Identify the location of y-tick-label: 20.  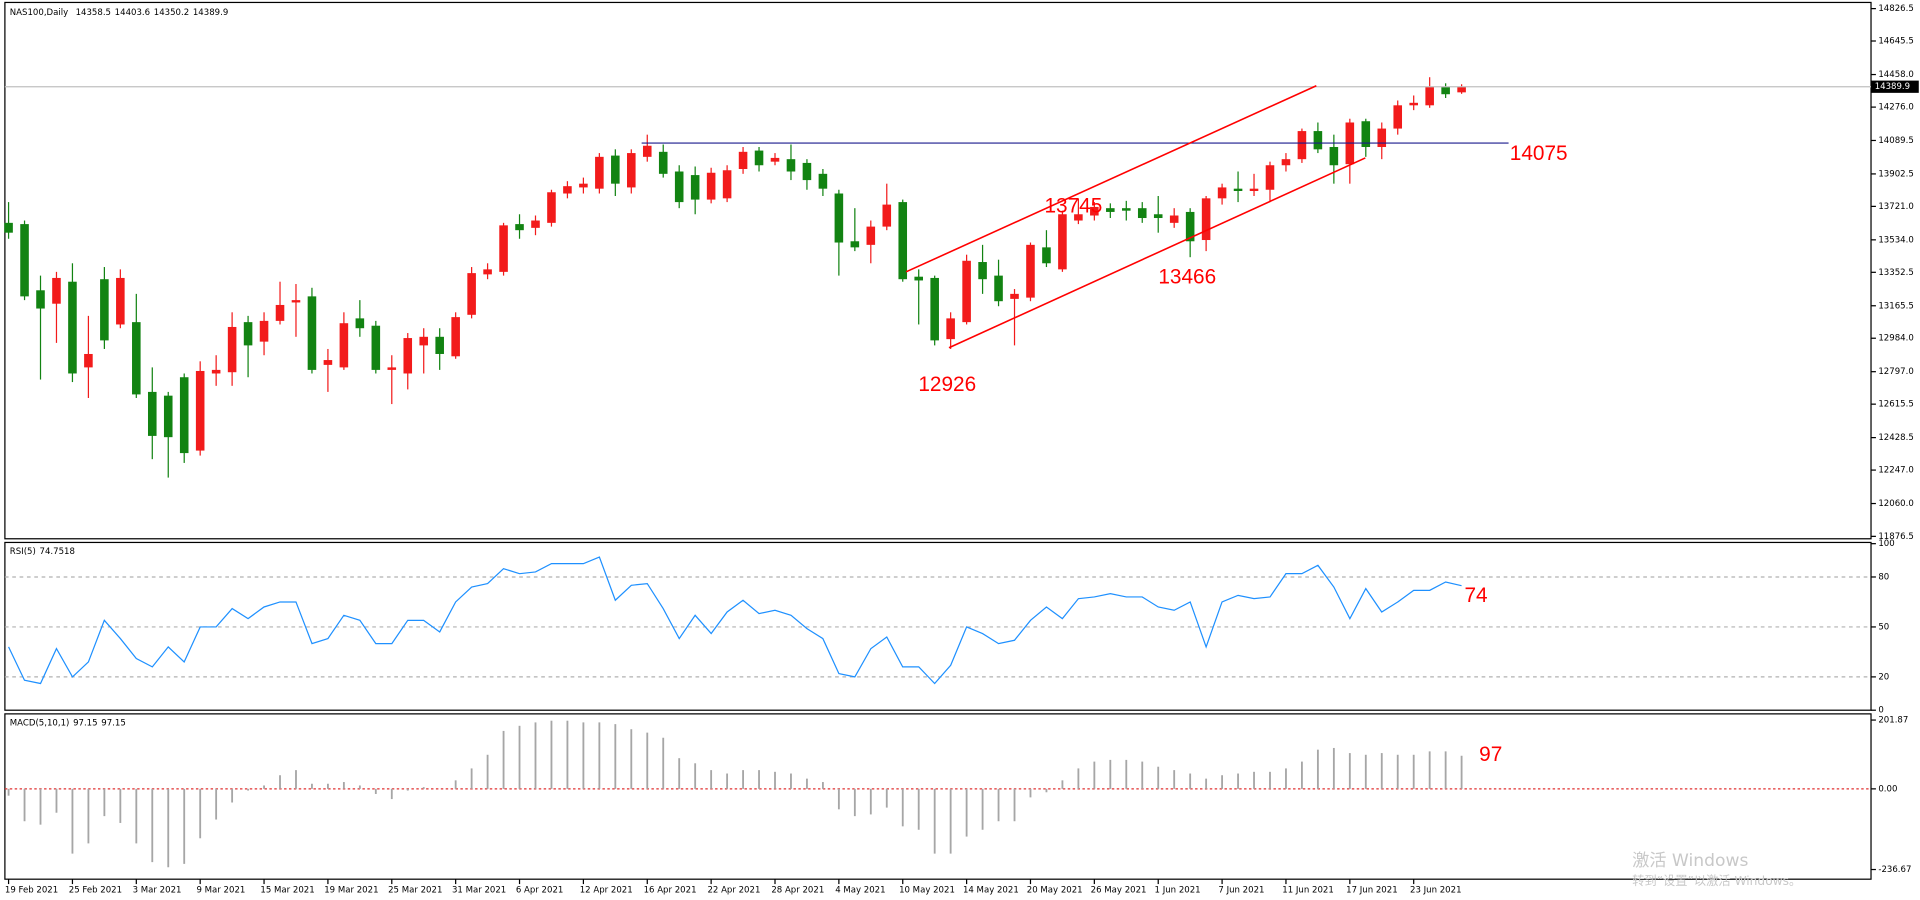
(1883, 677).